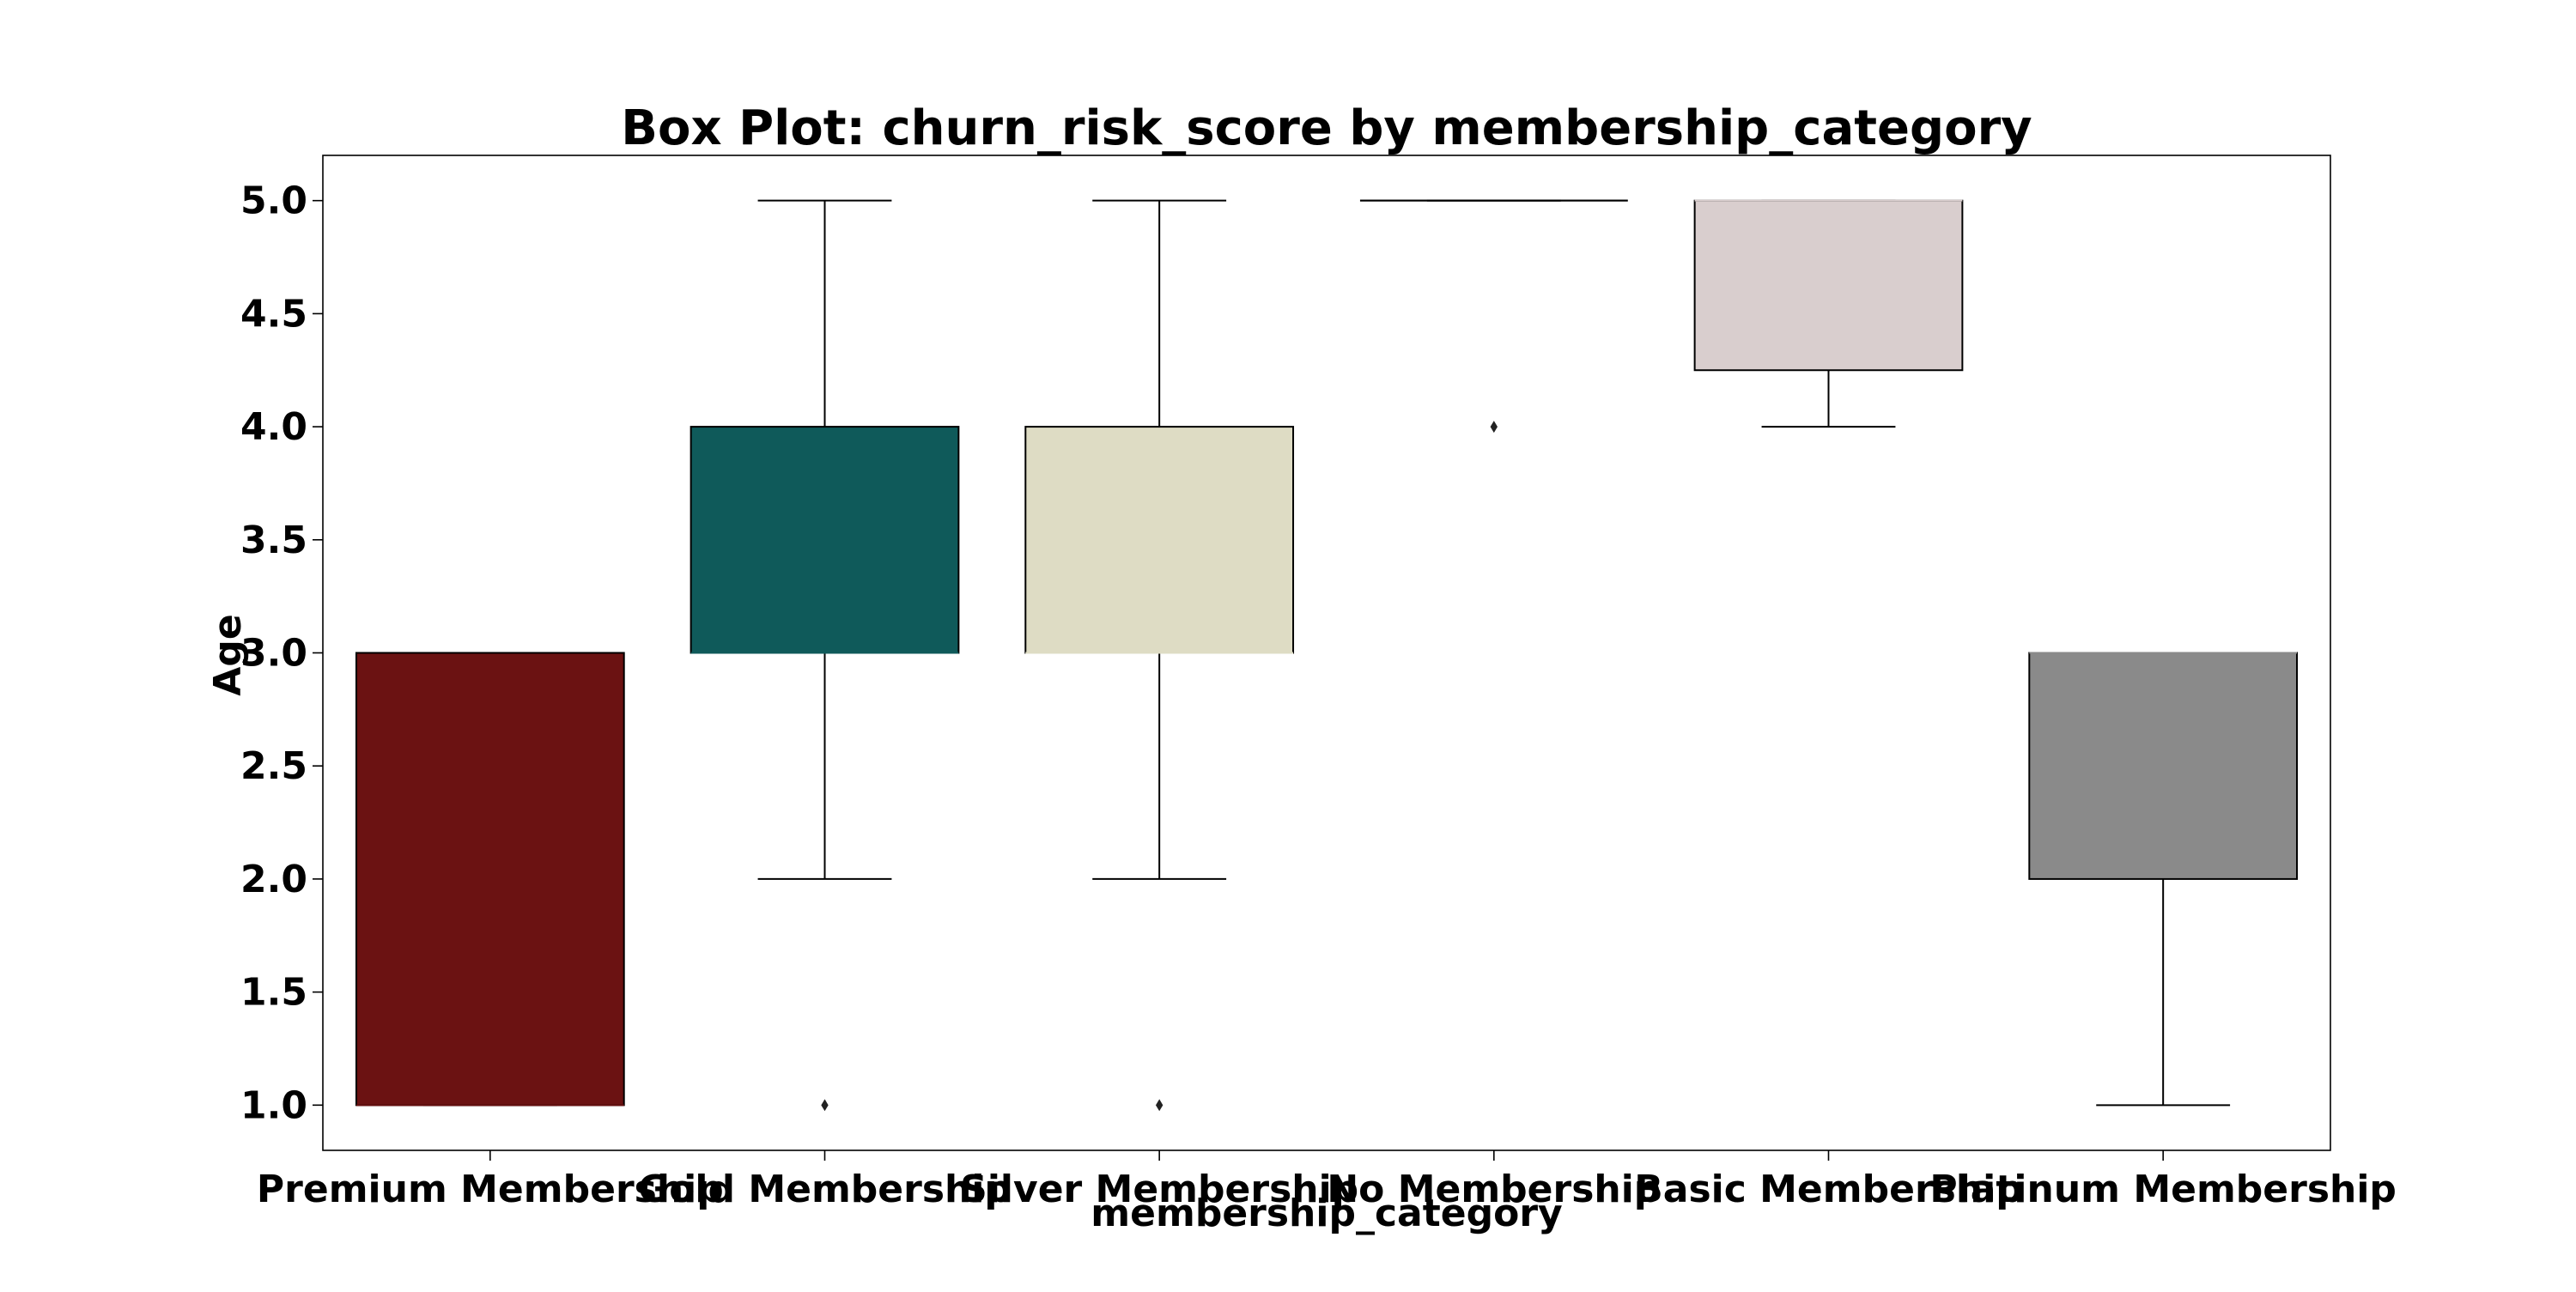  Describe the element at coordinates (273, 879) in the screenshot. I see `y-tick-label: 2.0` at that location.